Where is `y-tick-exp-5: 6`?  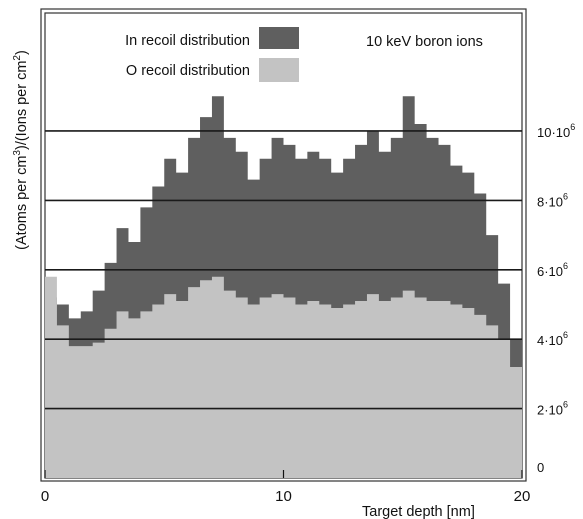 y-tick-exp-5: 6 is located at coordinates (572, 127).